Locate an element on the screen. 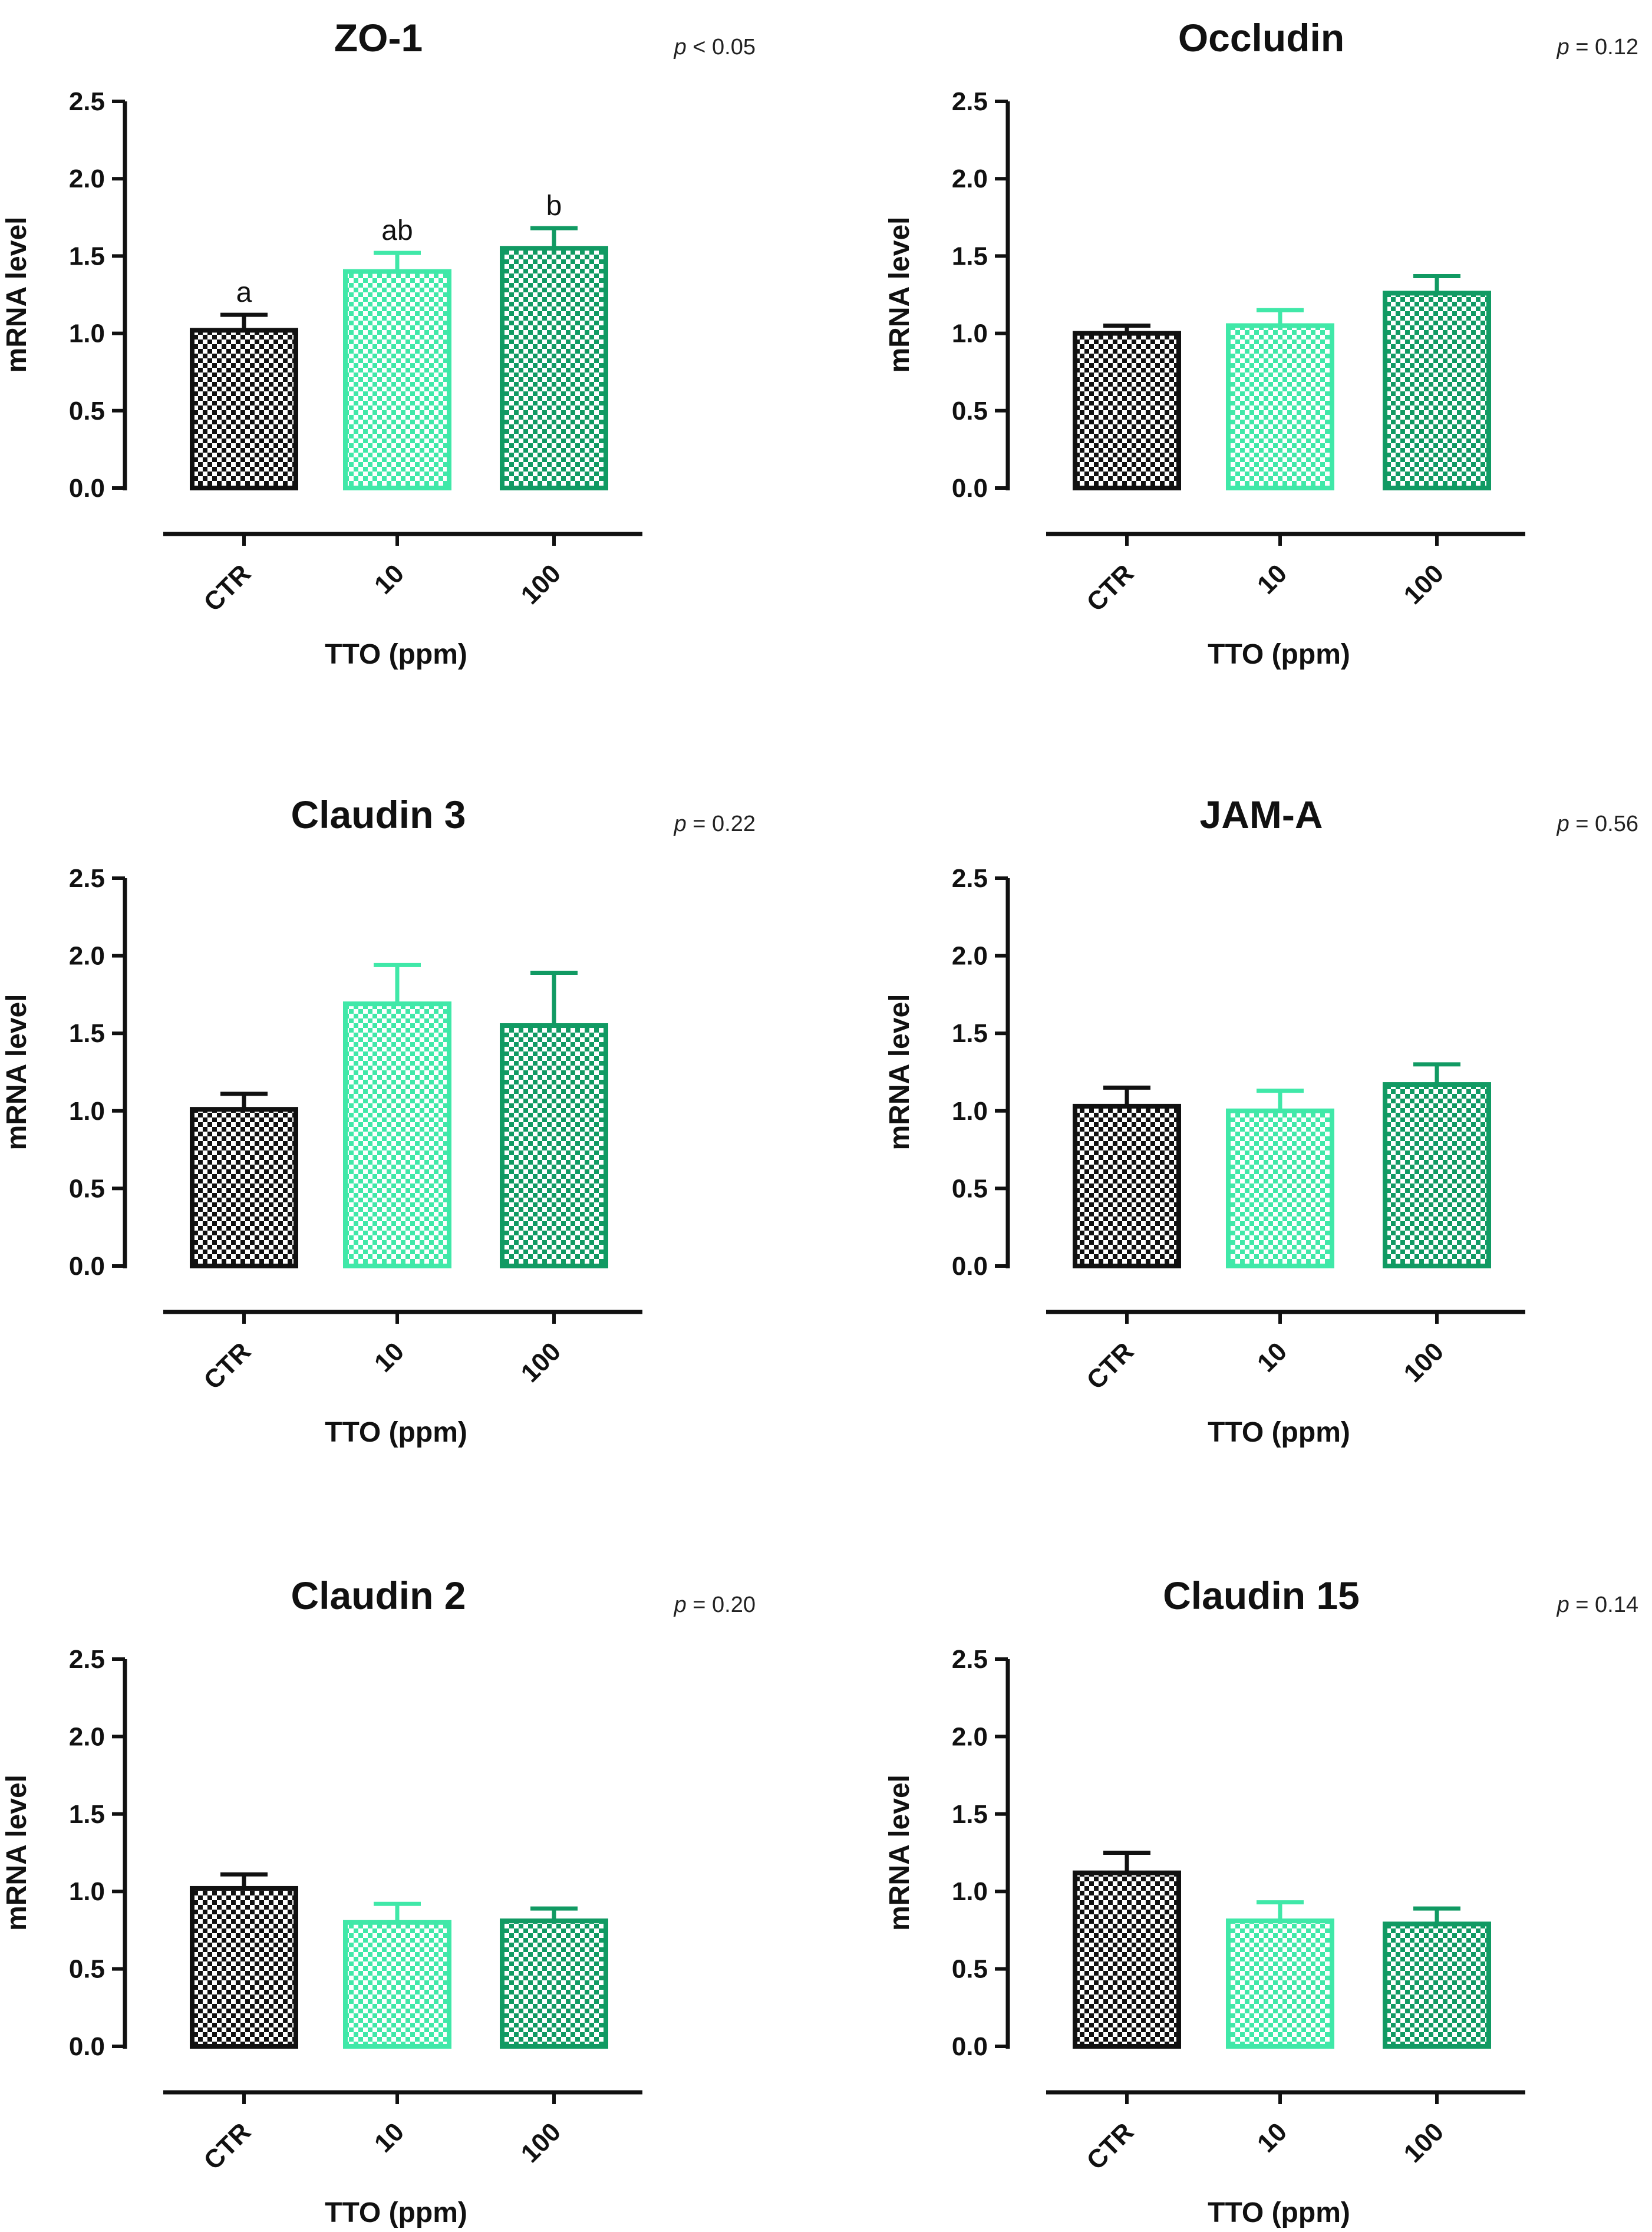 The width and height of the screenshot is (1652, 2232). panel-title: Claudin 2 is located at coordinates (378, 1595).